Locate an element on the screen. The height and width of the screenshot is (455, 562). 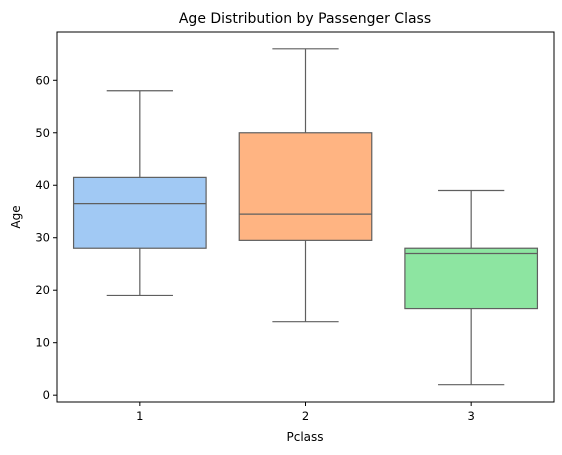
chart-title: Age Distribution by Passenger Class is located at coordinates (305, 19).